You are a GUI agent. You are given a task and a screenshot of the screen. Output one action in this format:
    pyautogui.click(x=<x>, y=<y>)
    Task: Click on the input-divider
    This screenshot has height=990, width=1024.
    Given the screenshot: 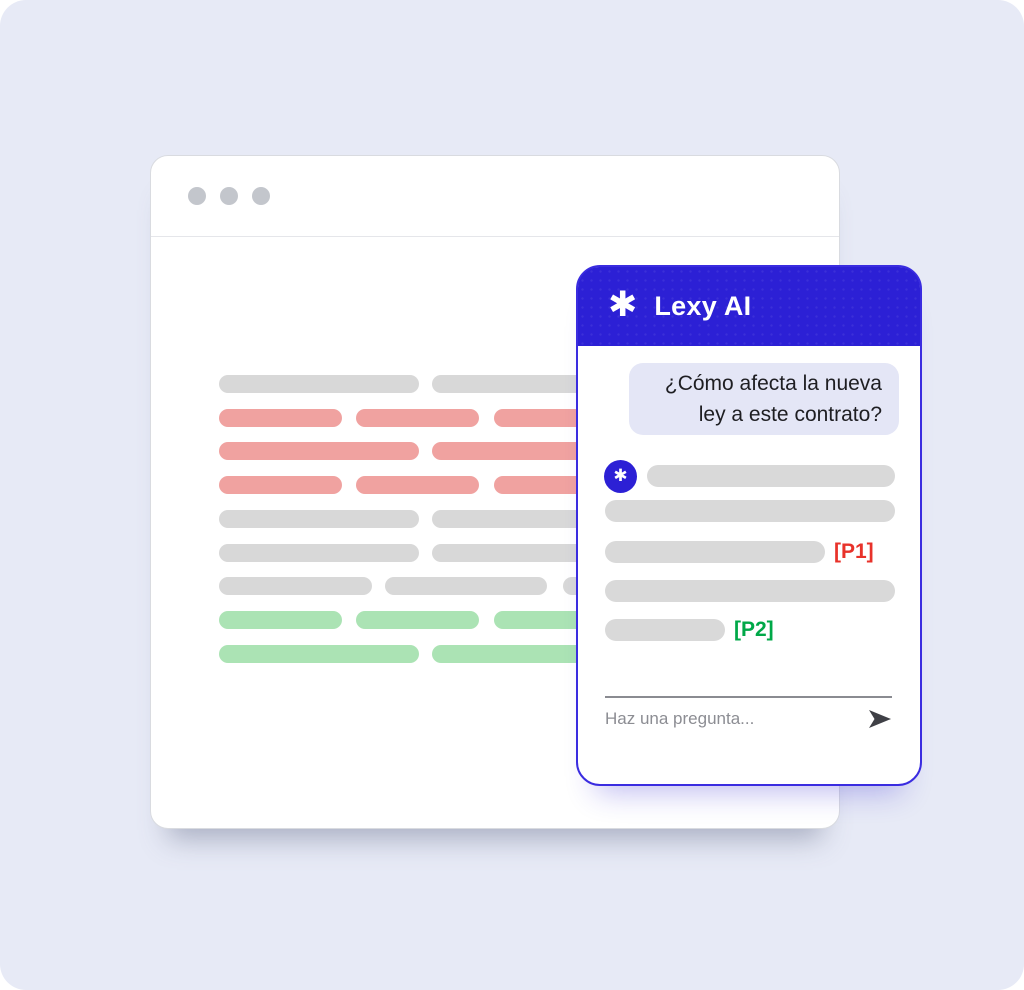 What is the action you would take?
    pyautogui.click(x=748, y=697)
    